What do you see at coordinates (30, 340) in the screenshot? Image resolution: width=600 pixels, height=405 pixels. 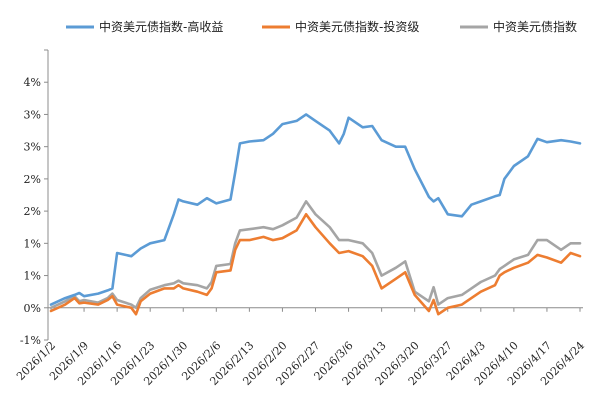 I see `y-tick-label: -1%` at bounding box center [30, 340].